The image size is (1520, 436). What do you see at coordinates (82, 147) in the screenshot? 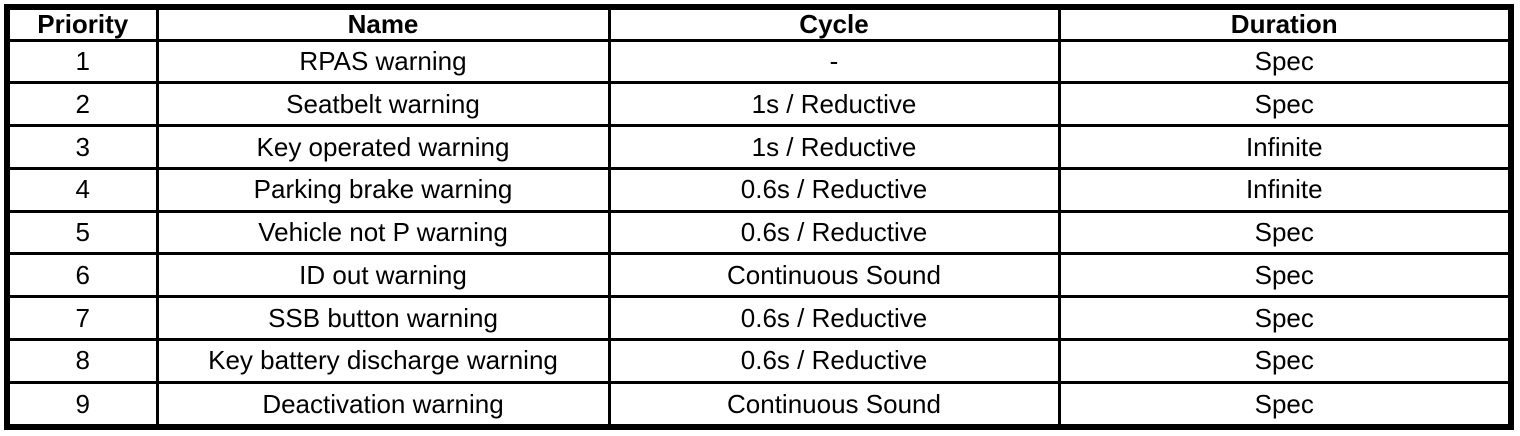
I see `cell-priority: 3` at bounding box center [82, 147].